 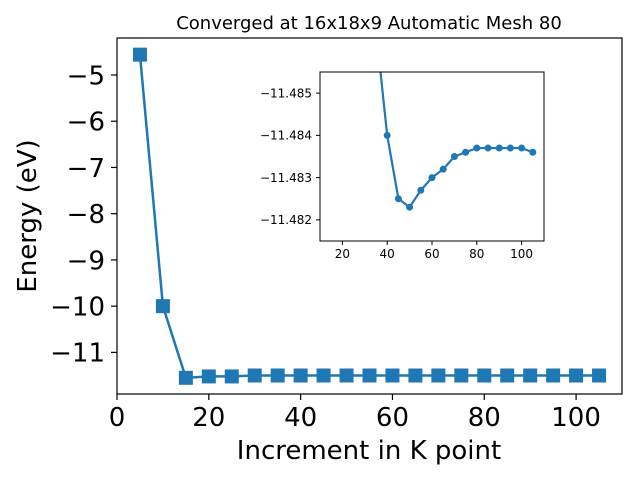 What do you see at coordinates (286, 93) in the screenshot?
I see `inset-ytick-label-3: −11.485` at bounding box center [286, 93].